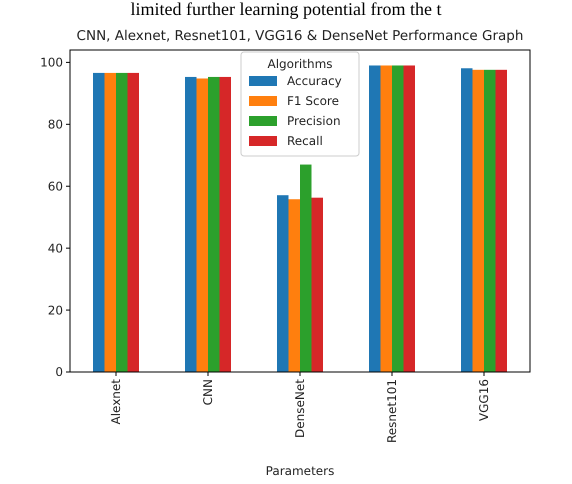 This screenshot has height=484, width=572. Describe the element at coordinates (313, 101) in the screenshot. I see `legend-label: F1 Score` at that location.